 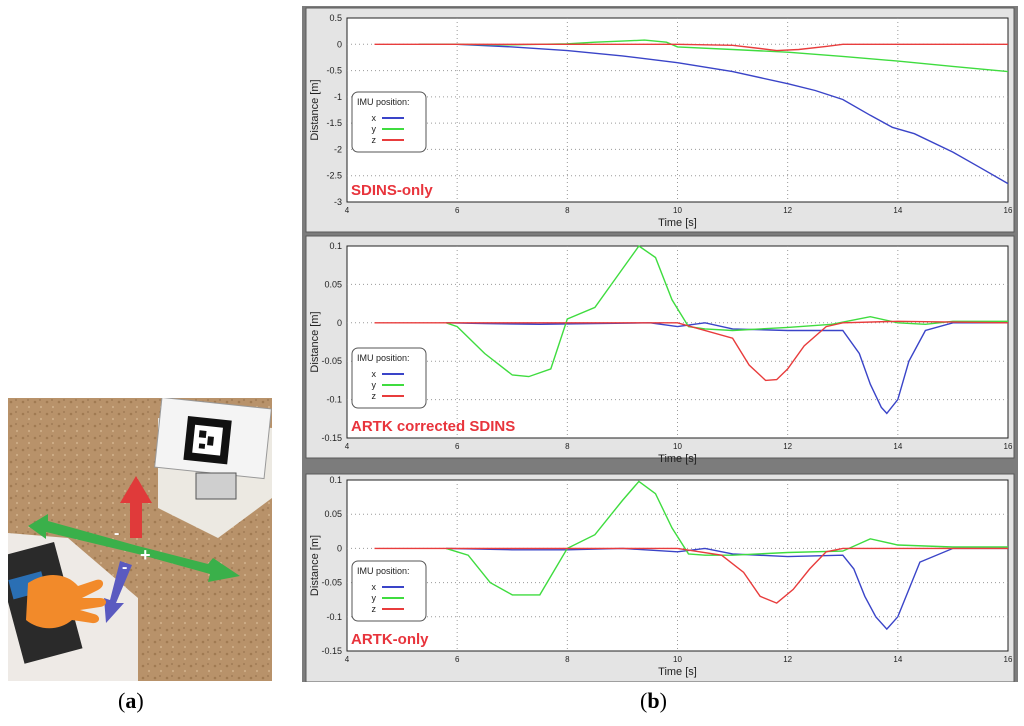 I want to click on hand-icon, so click(x=66, y=601).